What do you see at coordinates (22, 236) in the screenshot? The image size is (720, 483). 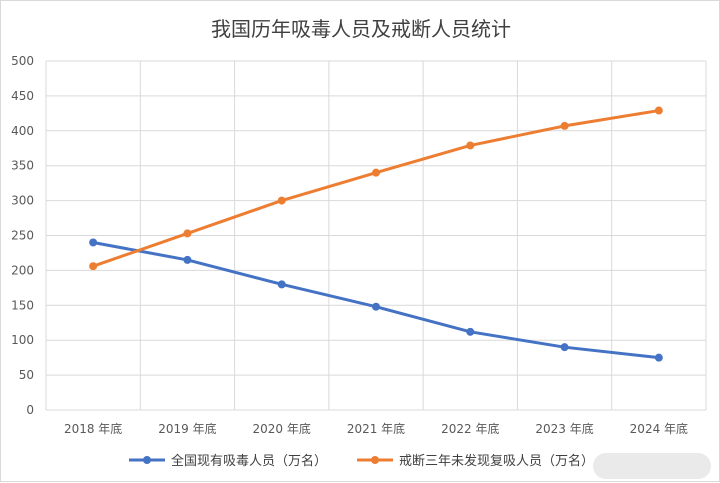 I see `y-tick-label-250: 250` at bounding box center [22, 236].